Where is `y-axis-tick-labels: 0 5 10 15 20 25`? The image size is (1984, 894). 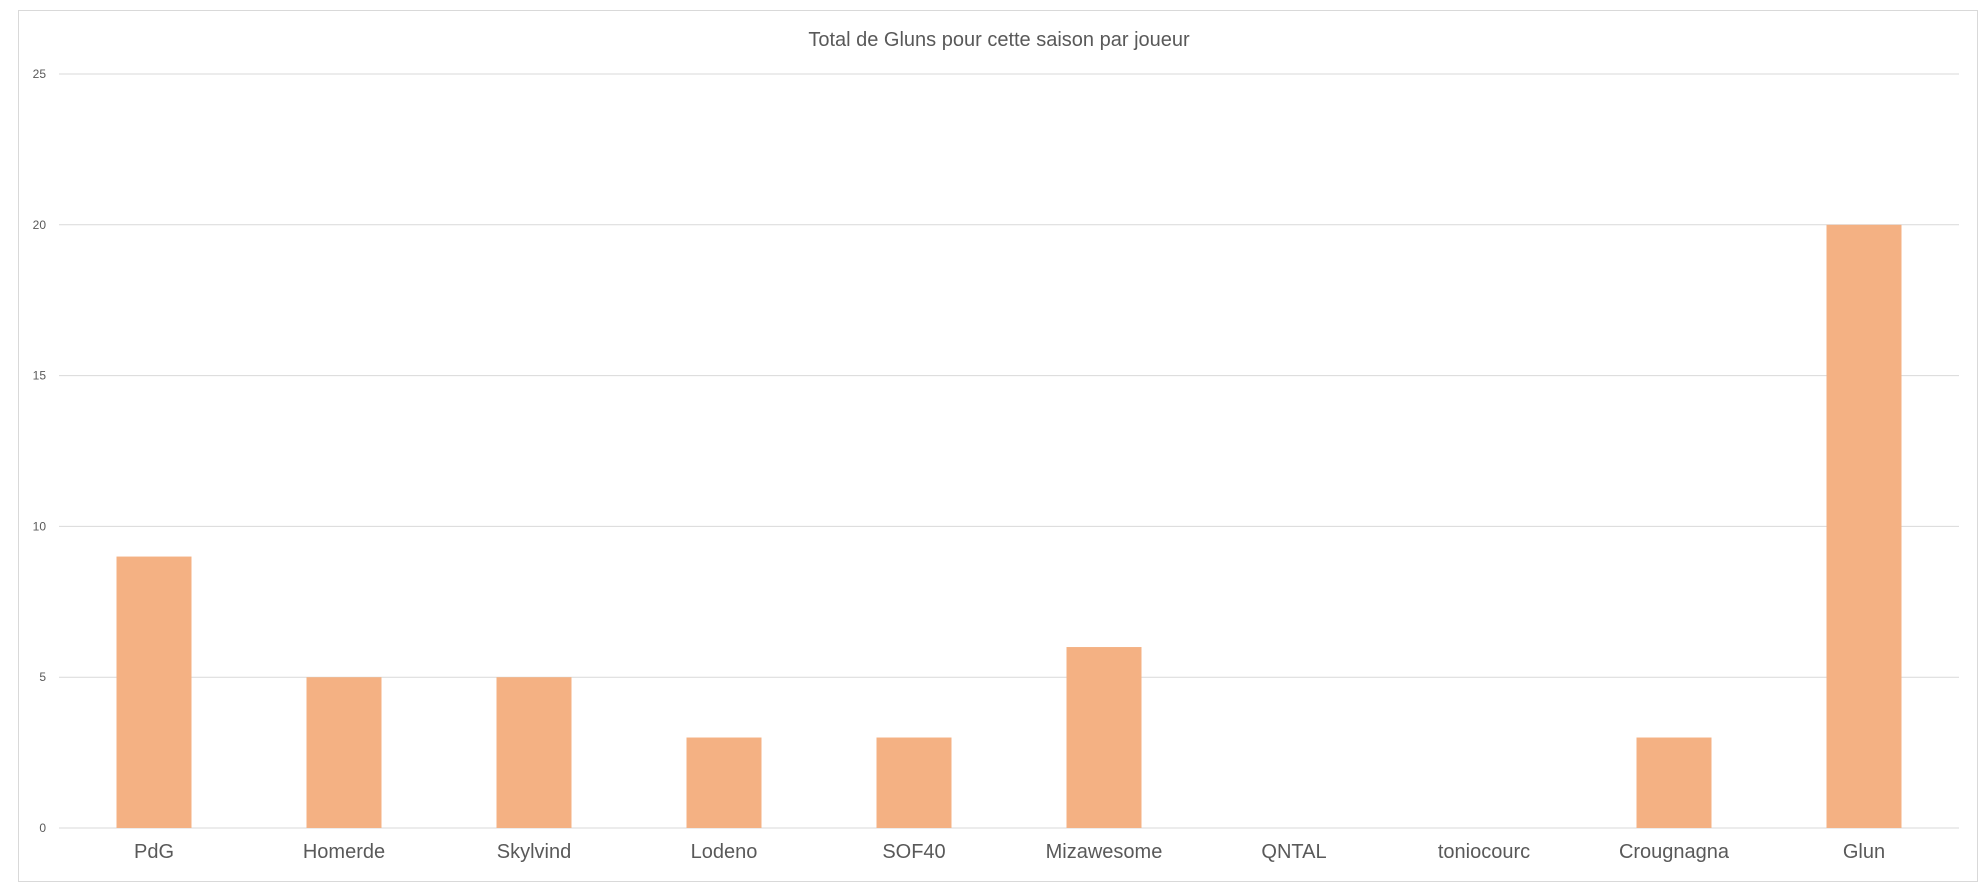 y-axis-tick-labels: 0 5 10 15 20 25 is located at coordinates (40, 451).